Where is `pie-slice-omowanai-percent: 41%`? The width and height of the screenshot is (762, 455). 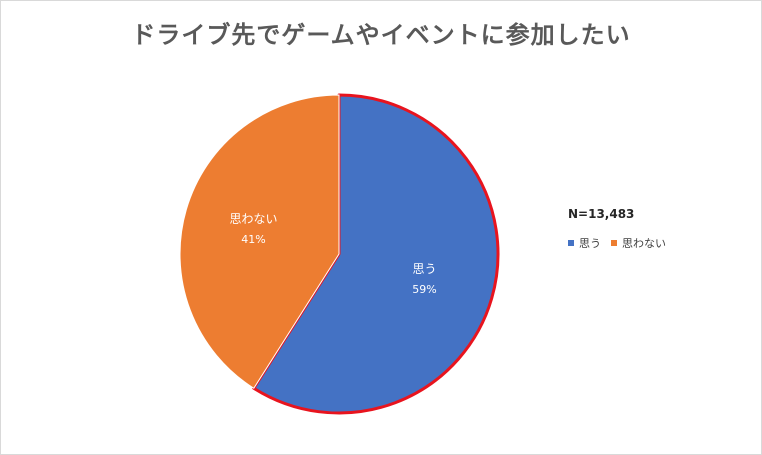
pie-slice-omowanai-percent: 41% is located at coordinates (253, 239).